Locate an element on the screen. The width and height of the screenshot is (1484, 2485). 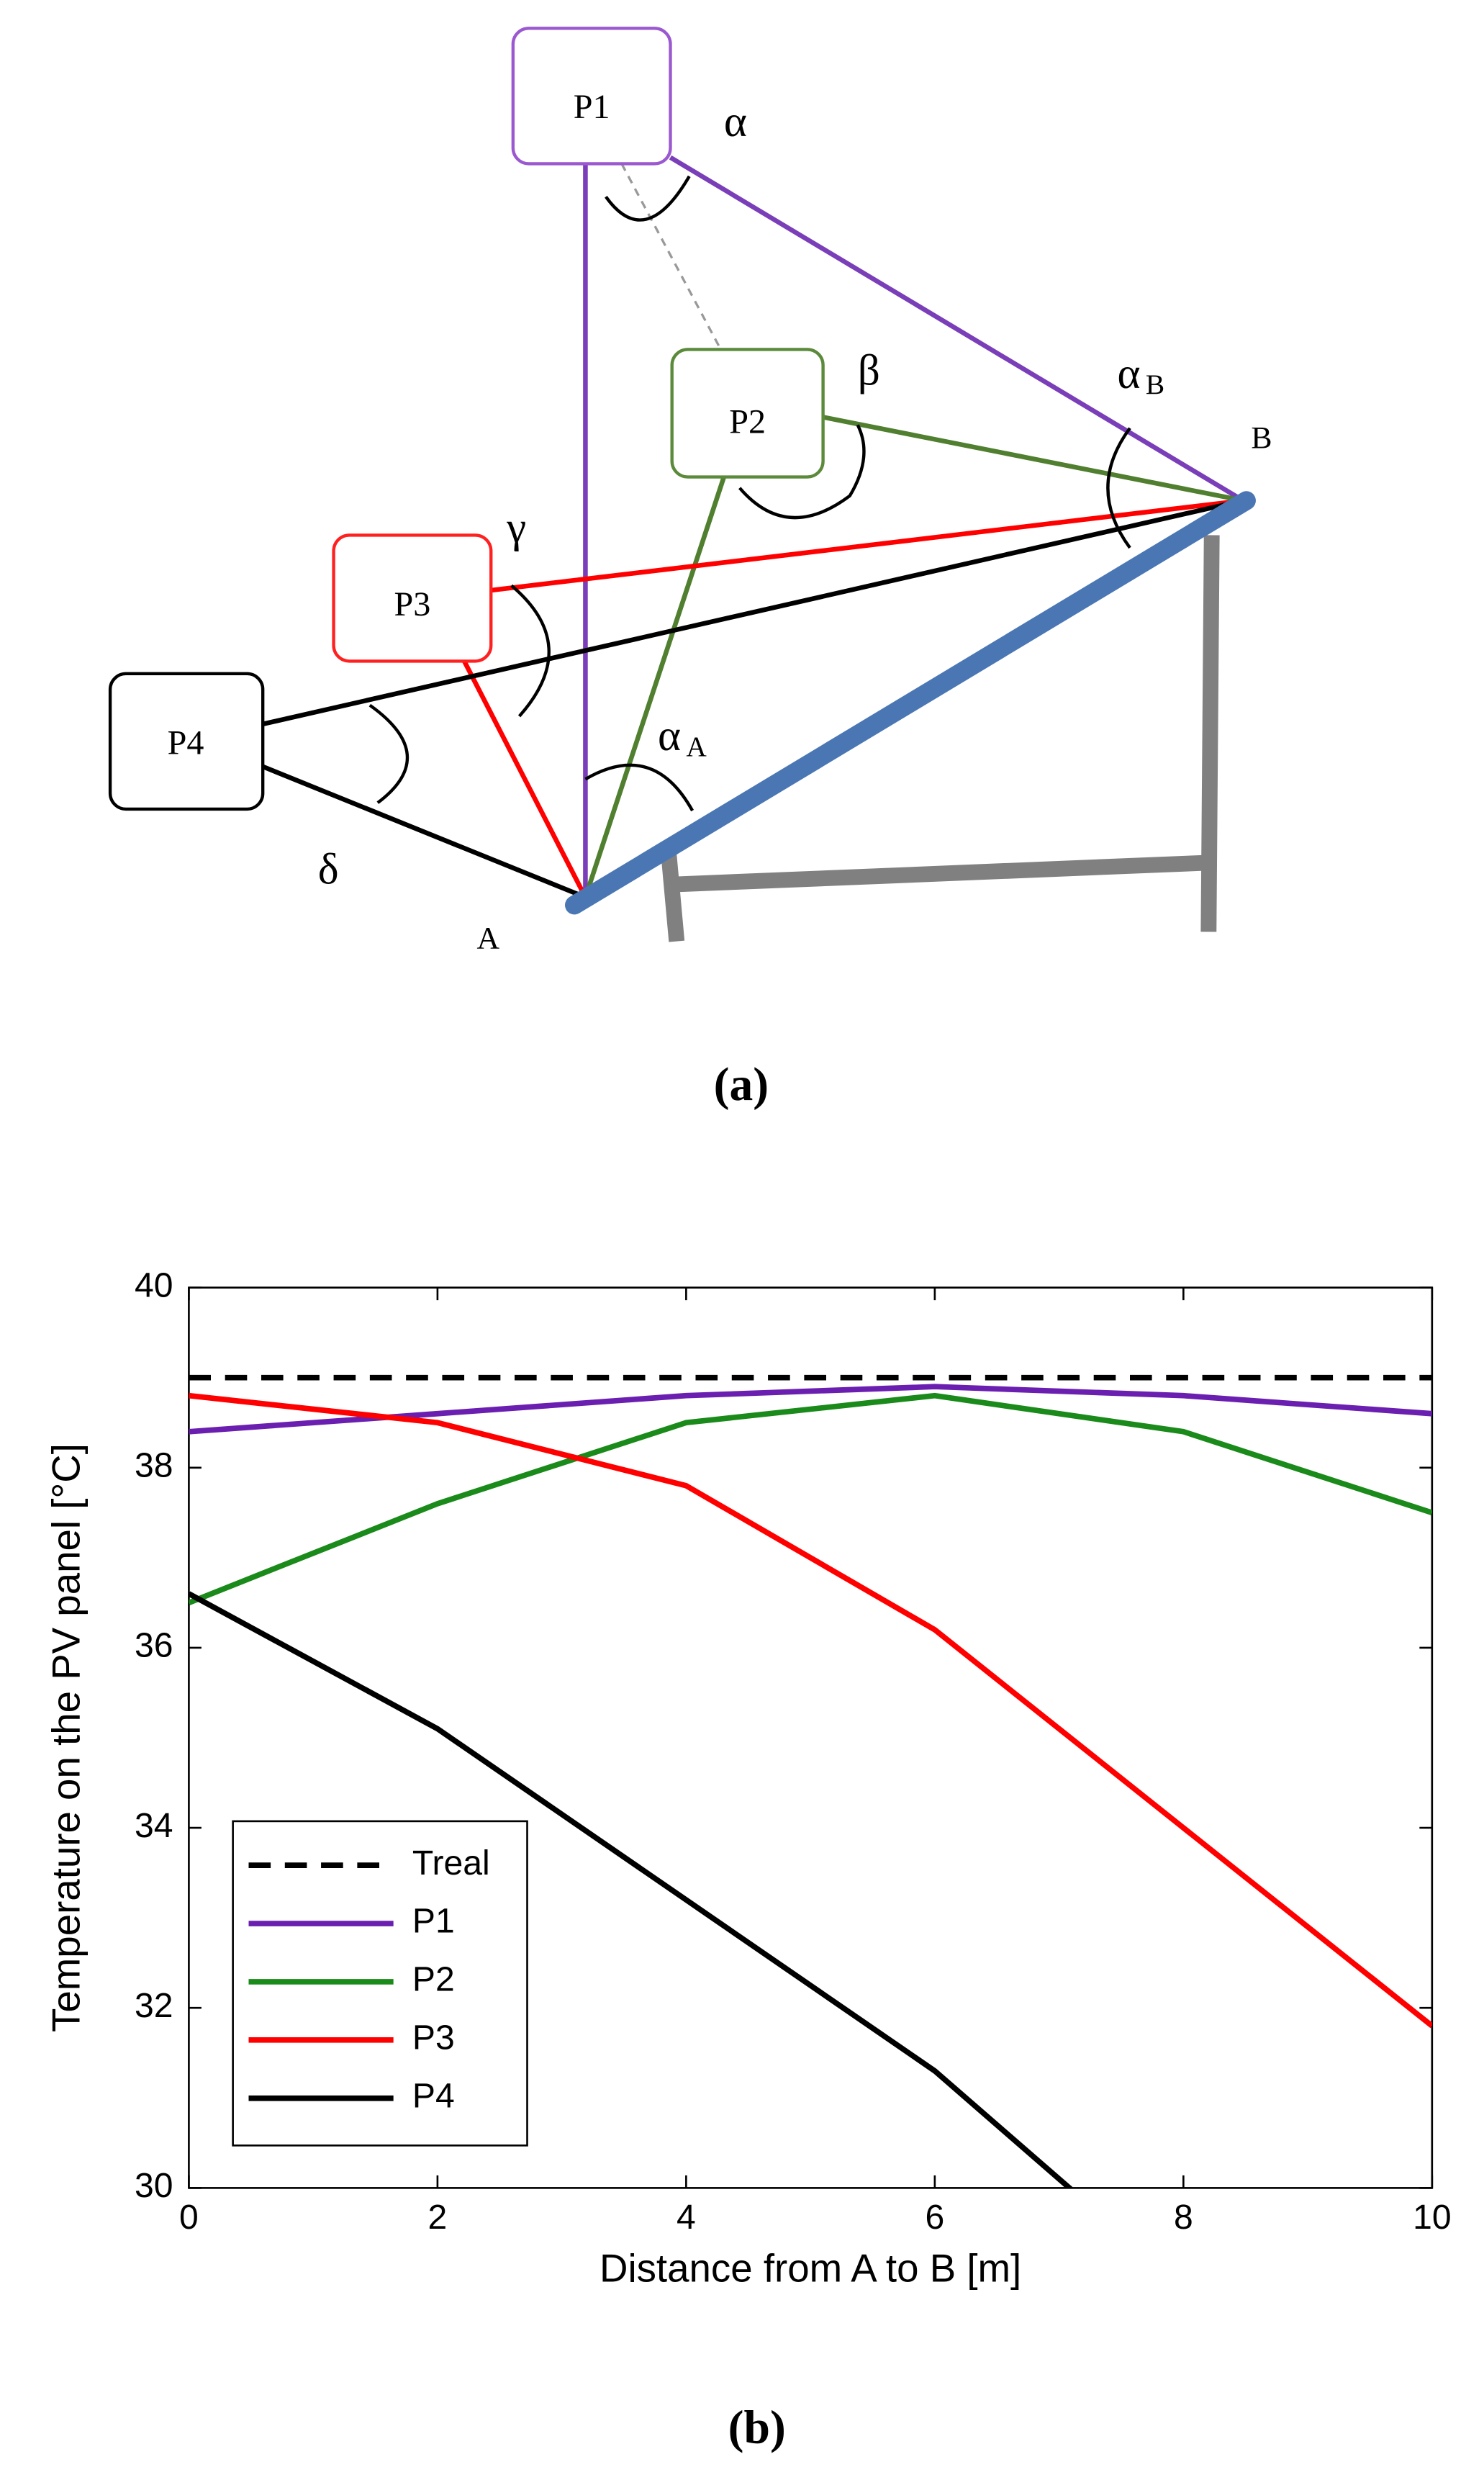
point-label: B is located at coordinates (1261, 437).